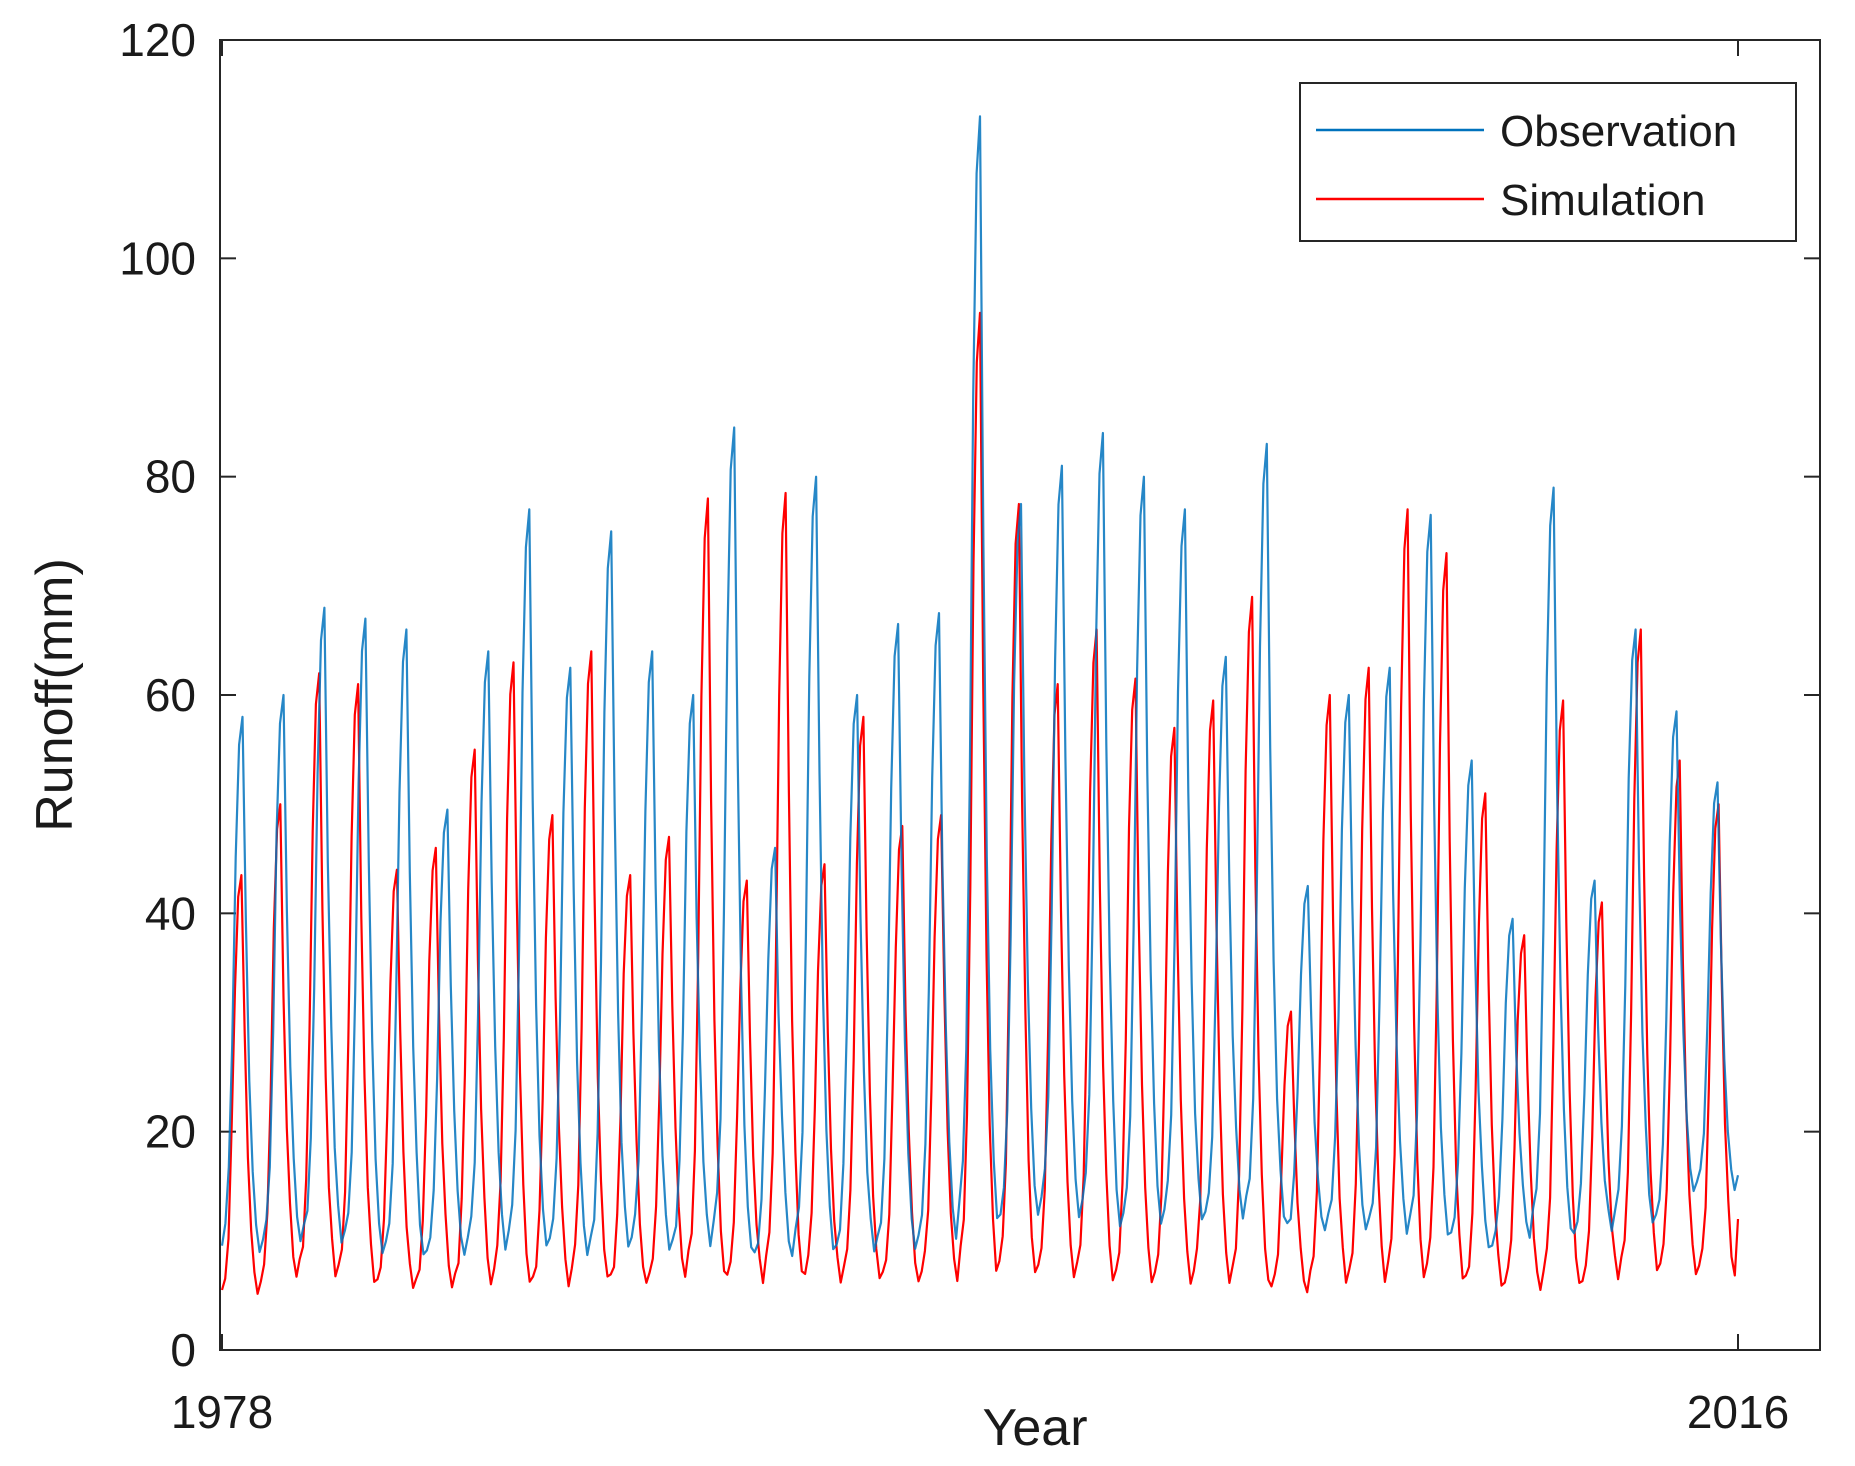 The width and height of the screenshot is (1855, 1466). I want to click on y-tick-label: 100, so click(157, 258).